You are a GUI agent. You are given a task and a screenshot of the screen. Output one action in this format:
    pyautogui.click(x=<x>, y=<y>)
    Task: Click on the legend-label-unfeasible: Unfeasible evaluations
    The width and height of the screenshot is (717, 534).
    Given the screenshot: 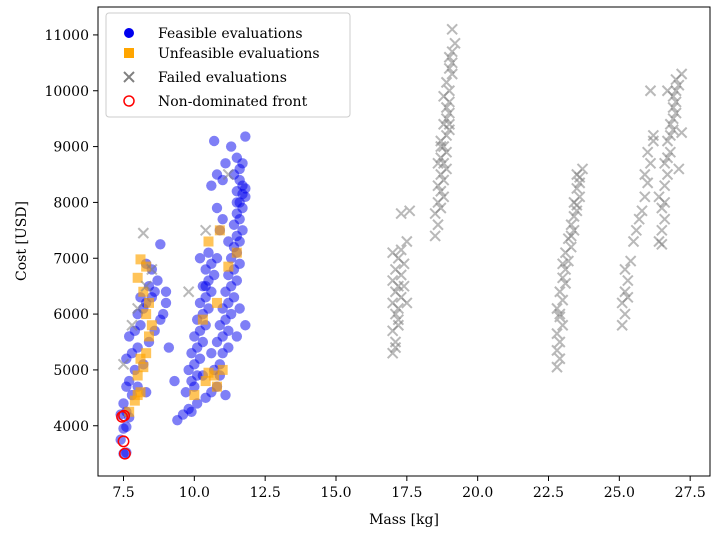 What is the action you would take?
    pyautogui.click(x=239, y=54)
    